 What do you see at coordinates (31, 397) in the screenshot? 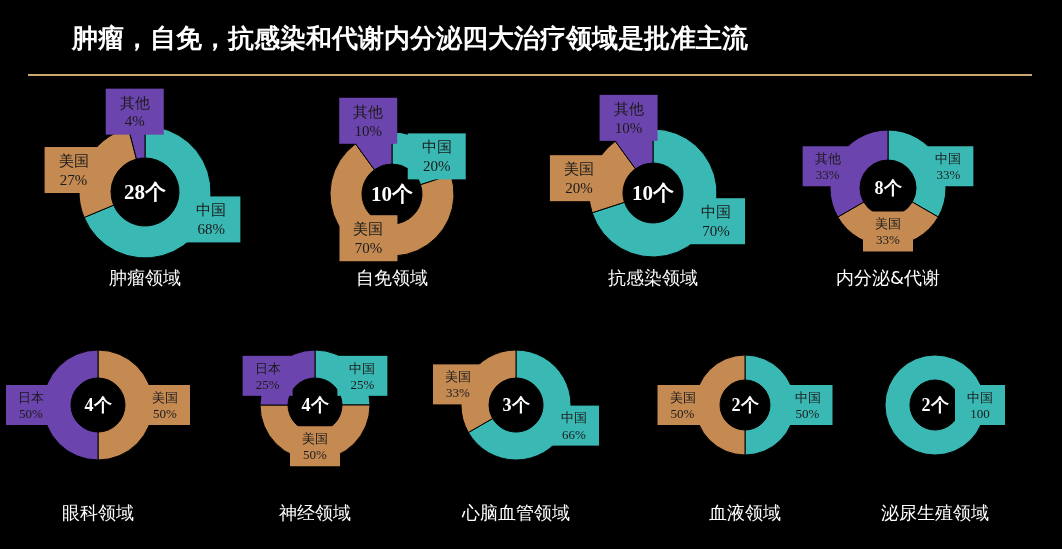
I see `slice-label: 日本` at bounding box center [31, 397].